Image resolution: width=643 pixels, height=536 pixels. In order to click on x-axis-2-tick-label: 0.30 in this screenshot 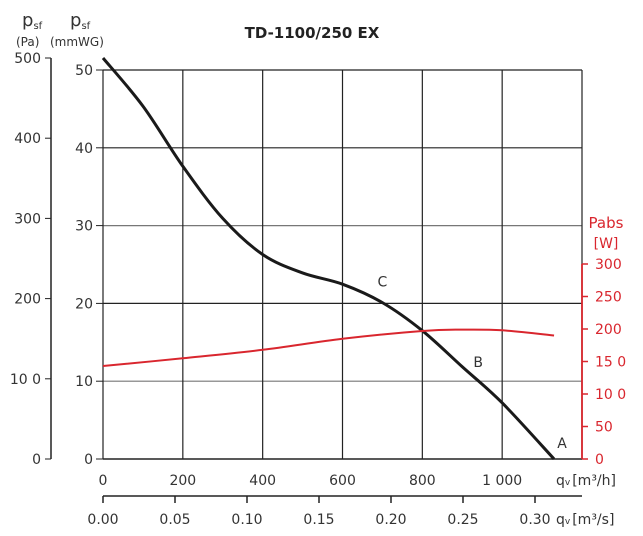, I will do `click(534, 520)`.